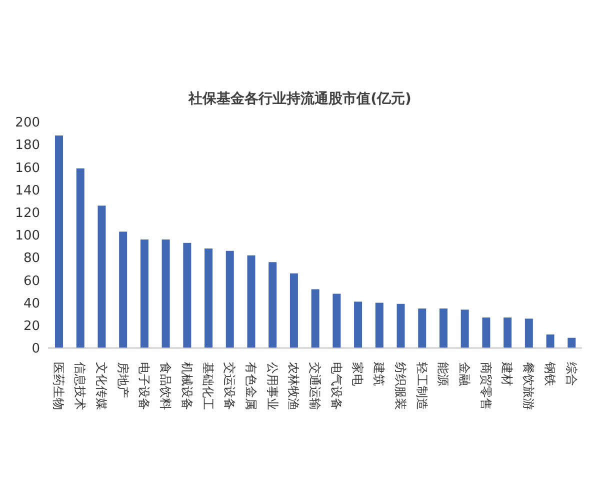 The height and width of the screenshot is (480, 600). I want to click on x-tick-label: 房地产, so click(123, 380).